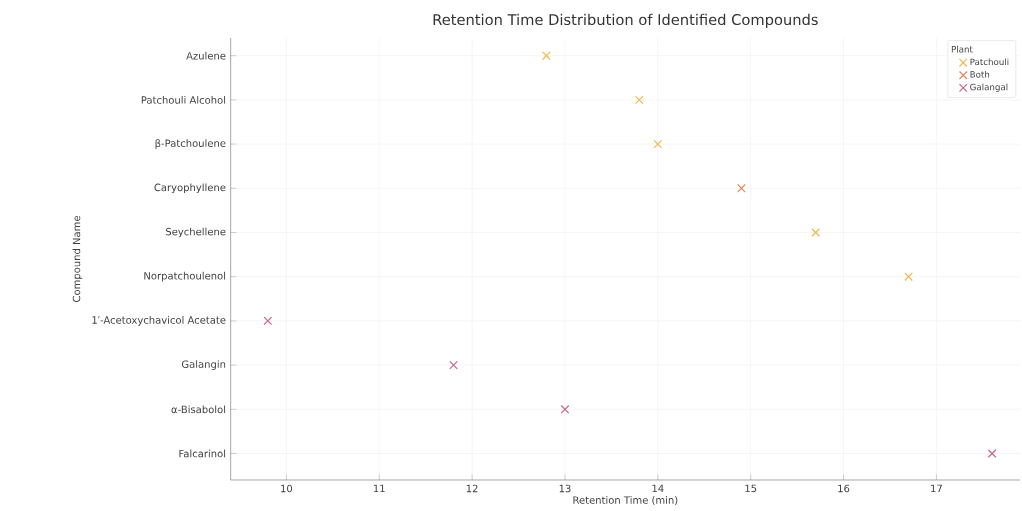  What do you see at coordinates (625, 501) in the screenshot?
I see `x-axis-title: Retention Time (min)` at bounding box center [625, 501].